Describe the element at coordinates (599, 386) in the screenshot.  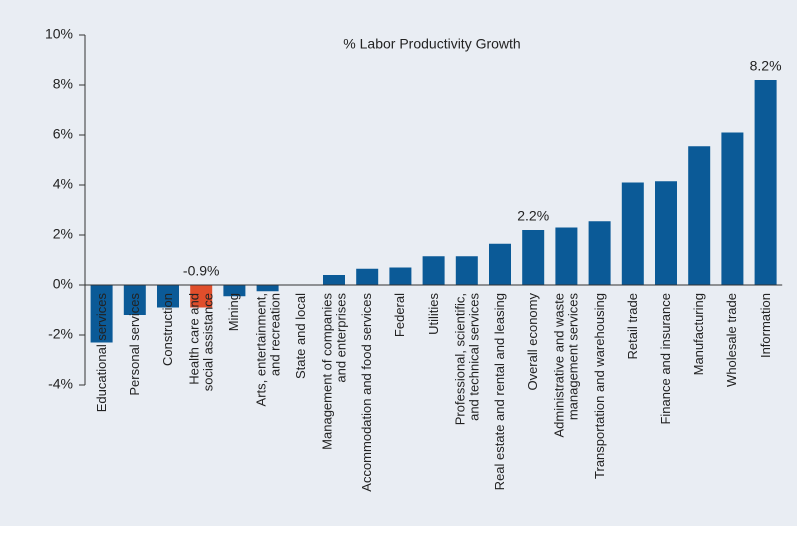
I see `x-tick-label: Transportation and warehousing` at that location.